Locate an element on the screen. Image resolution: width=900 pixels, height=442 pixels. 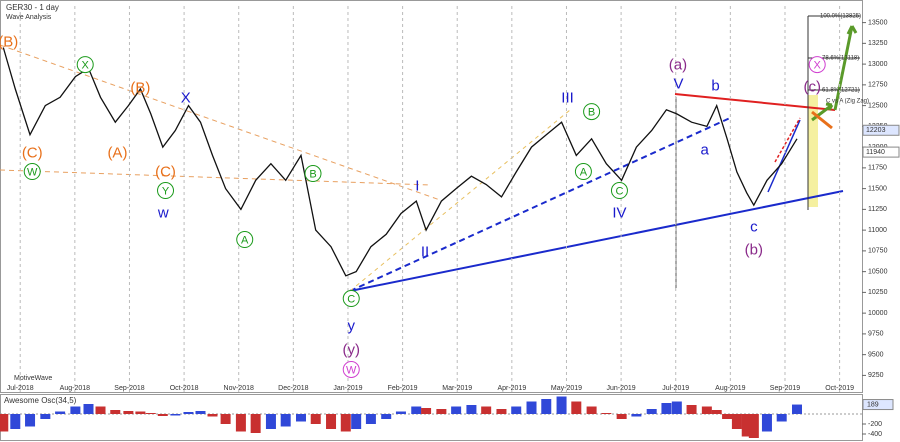
wave-label: III is located at coordinates (567, 98).